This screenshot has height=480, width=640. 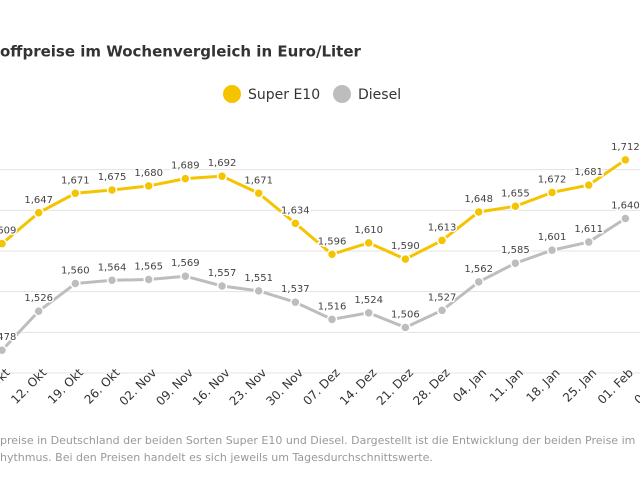 What do you see at coordinates (332, 241) in the screenshot?
I see `data-label: 1,596` at bounding box center [332, 241].